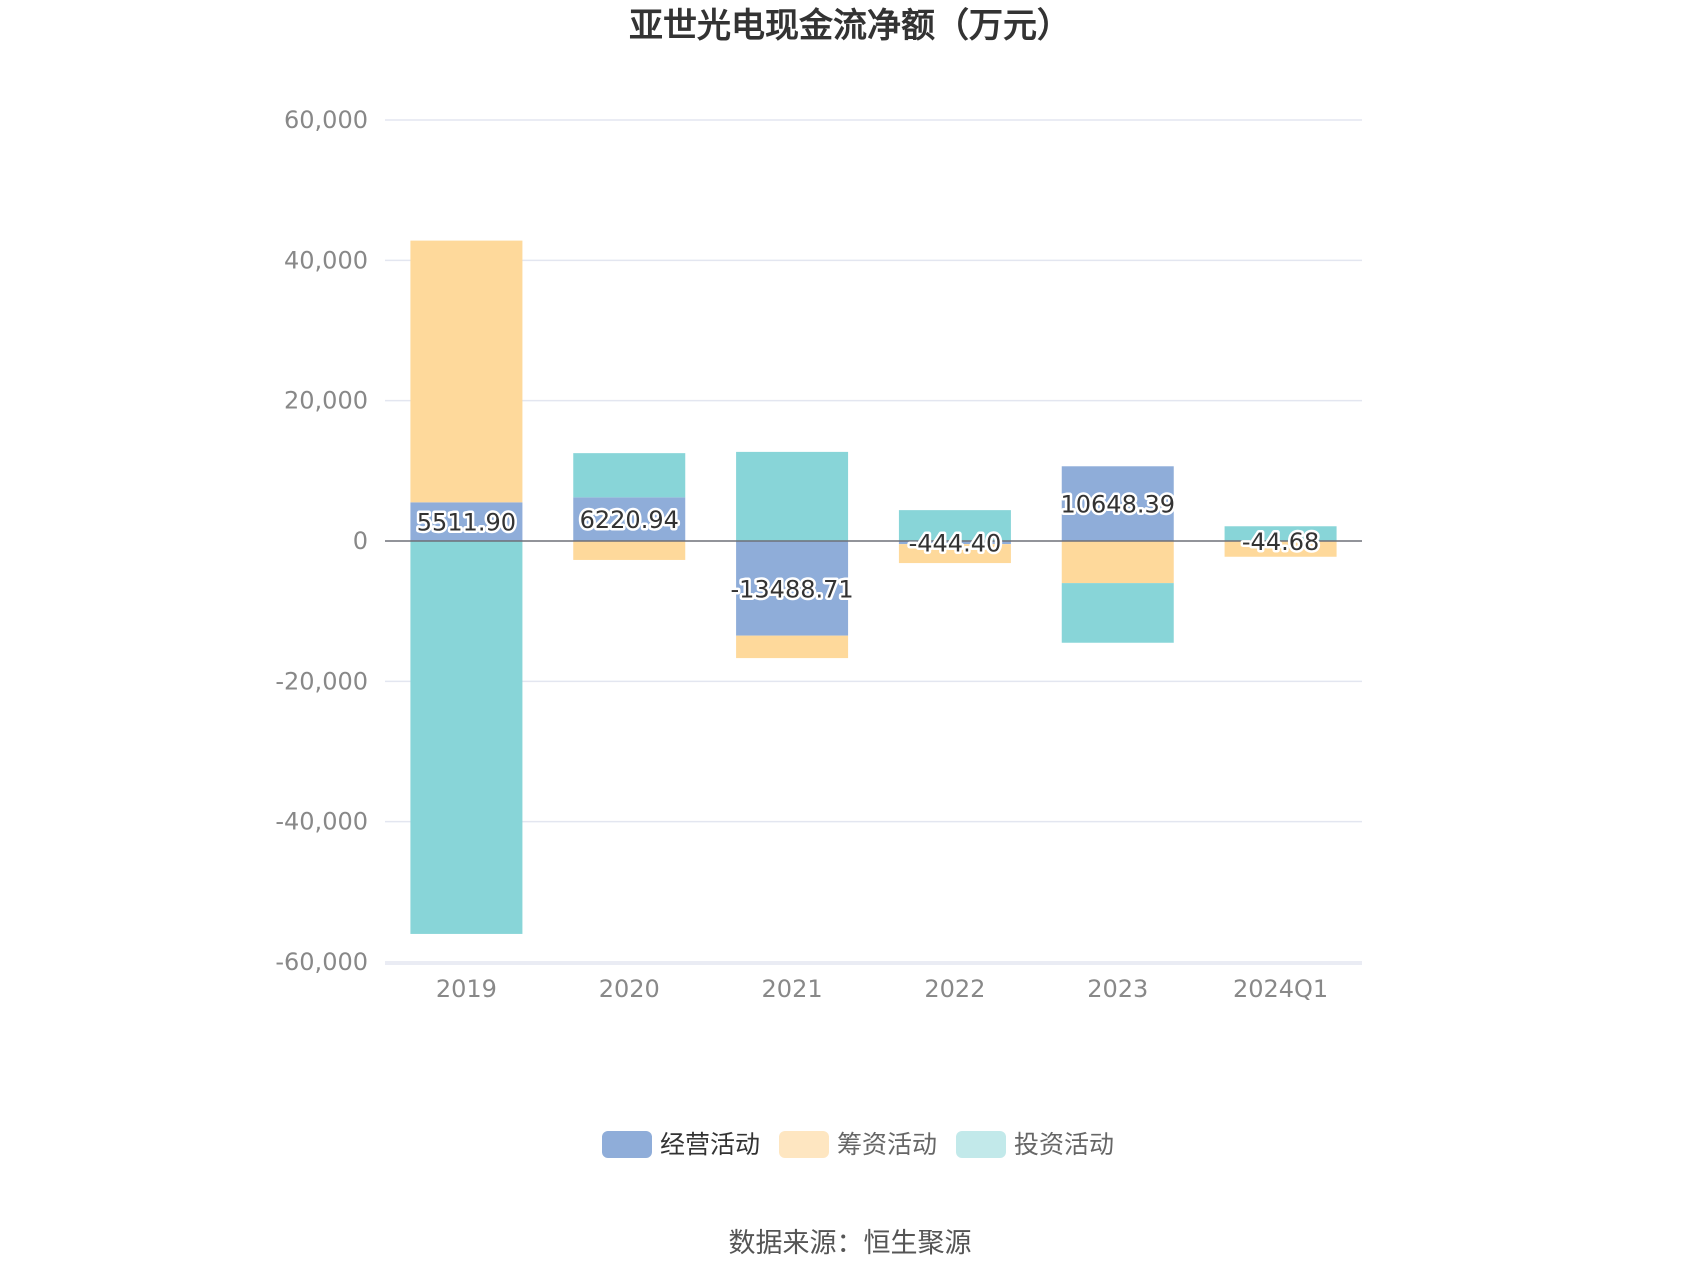 This screenshot has height=1274, width=1700. What do you see at coordinates (326, 120) in the screenshot?
I see `y-tick-label: 60,000` at bounding box center [326, 120].